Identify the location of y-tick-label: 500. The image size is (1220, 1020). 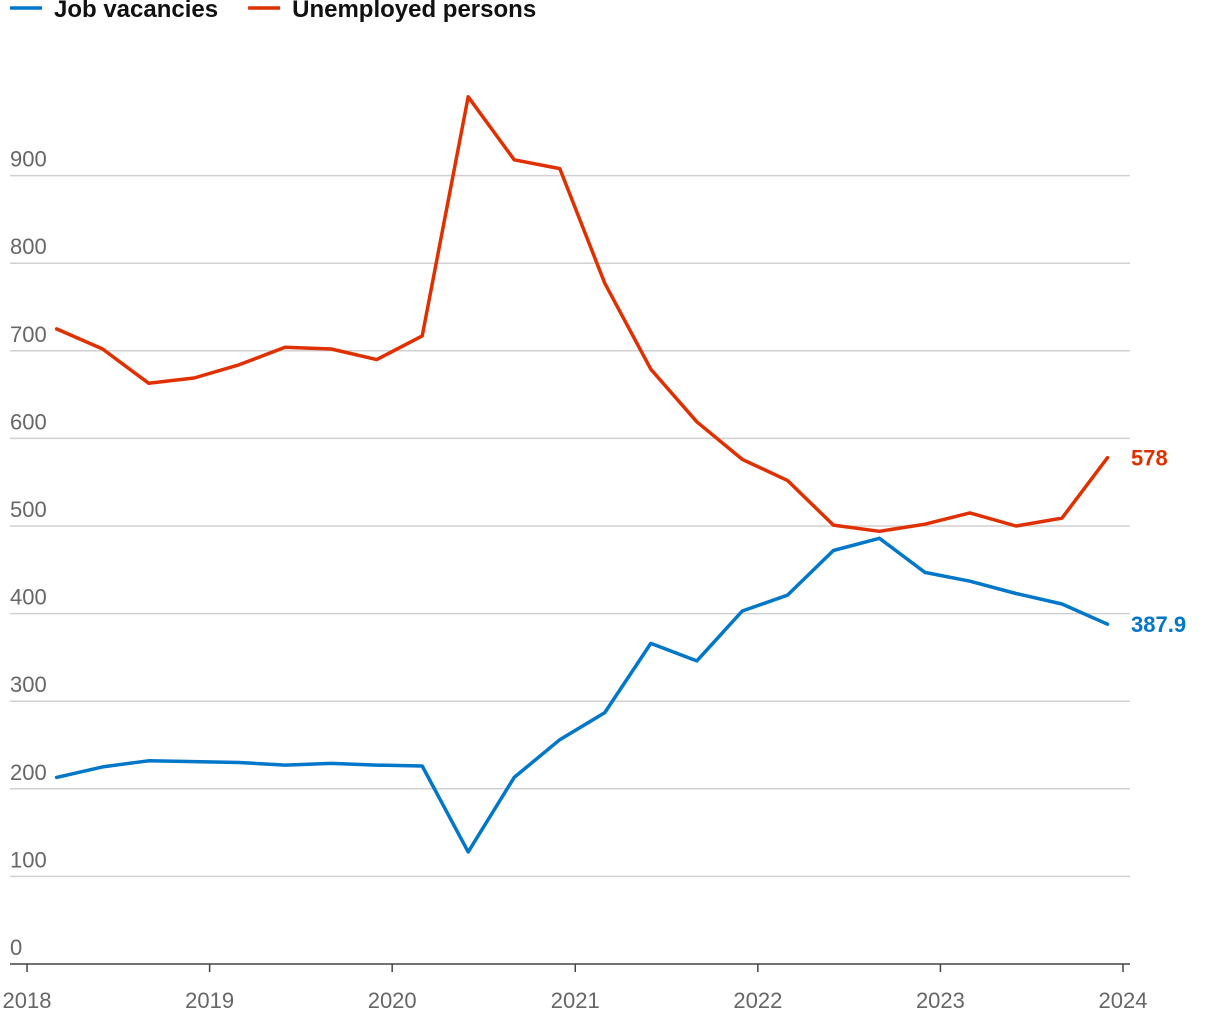
(28, 509).